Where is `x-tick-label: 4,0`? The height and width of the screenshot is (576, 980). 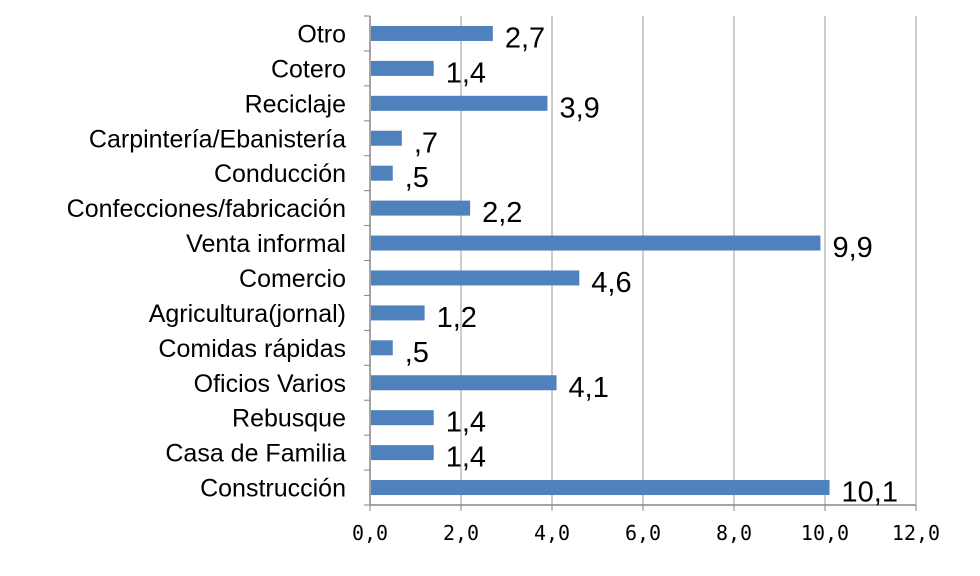 x-tick-label: 4,0 is located at coordinates (552, 533).